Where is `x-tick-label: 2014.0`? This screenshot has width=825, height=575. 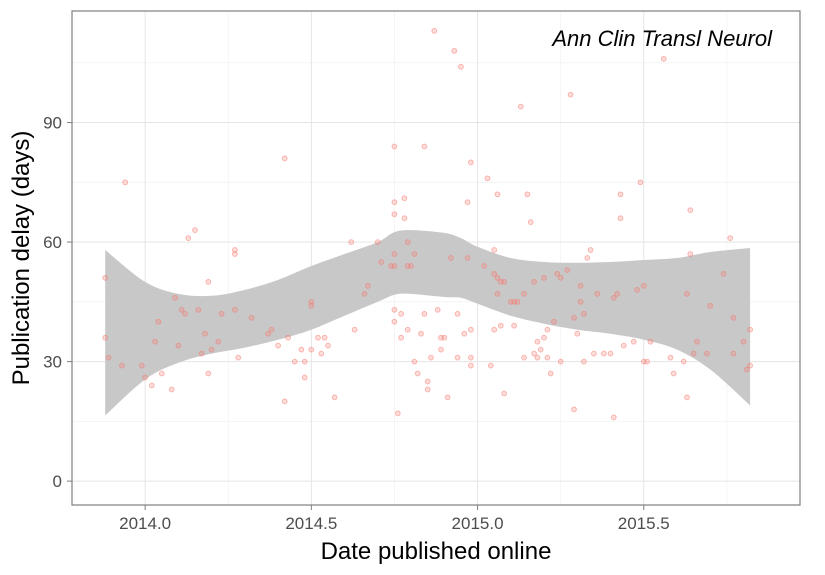 x-tick-label: 2014.0 is located at coordinates (145, 523).